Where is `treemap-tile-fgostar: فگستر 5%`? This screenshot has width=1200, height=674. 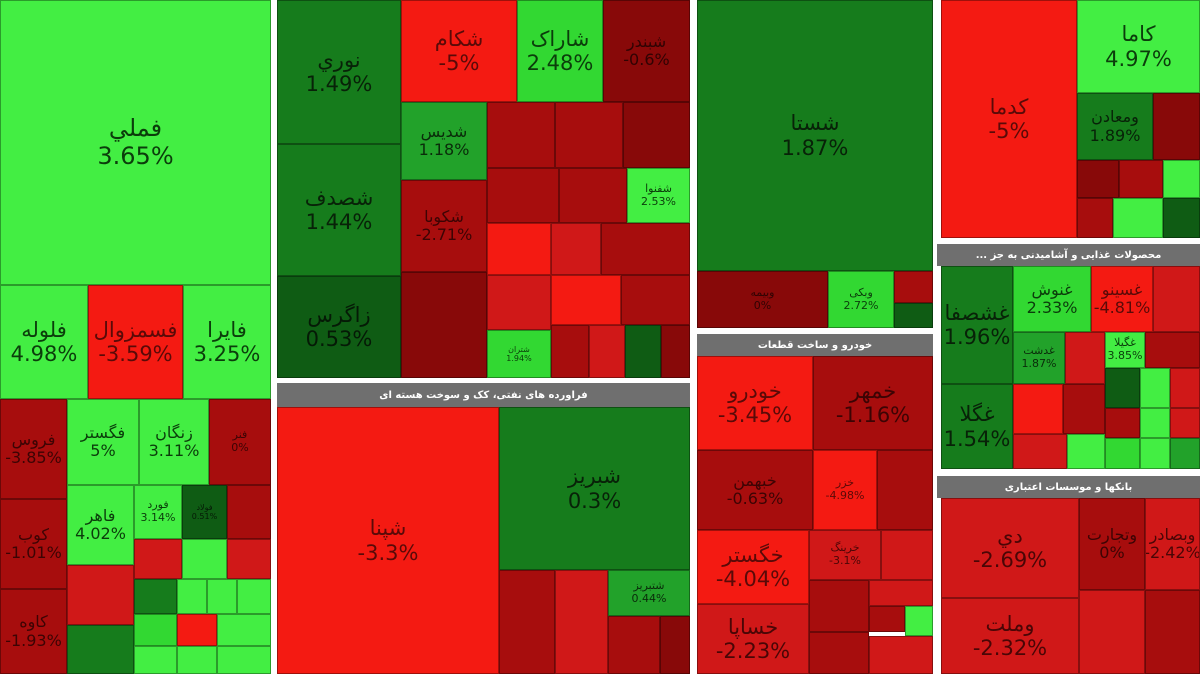
treemap-tile-fgostar: فگستر 5% is located at coordinates (103, 442).